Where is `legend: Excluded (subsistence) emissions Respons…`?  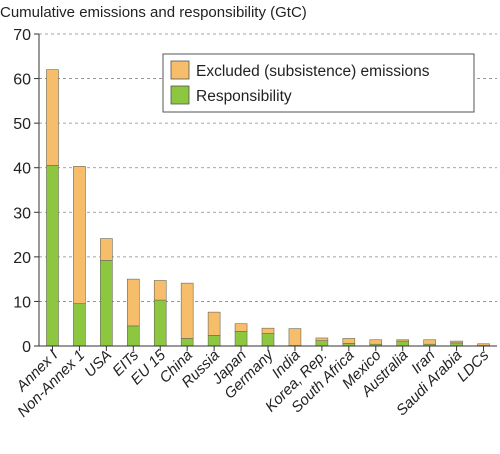 legend: Excluded (subsistence) emissions Respons… is located at coordinates (318, 83).